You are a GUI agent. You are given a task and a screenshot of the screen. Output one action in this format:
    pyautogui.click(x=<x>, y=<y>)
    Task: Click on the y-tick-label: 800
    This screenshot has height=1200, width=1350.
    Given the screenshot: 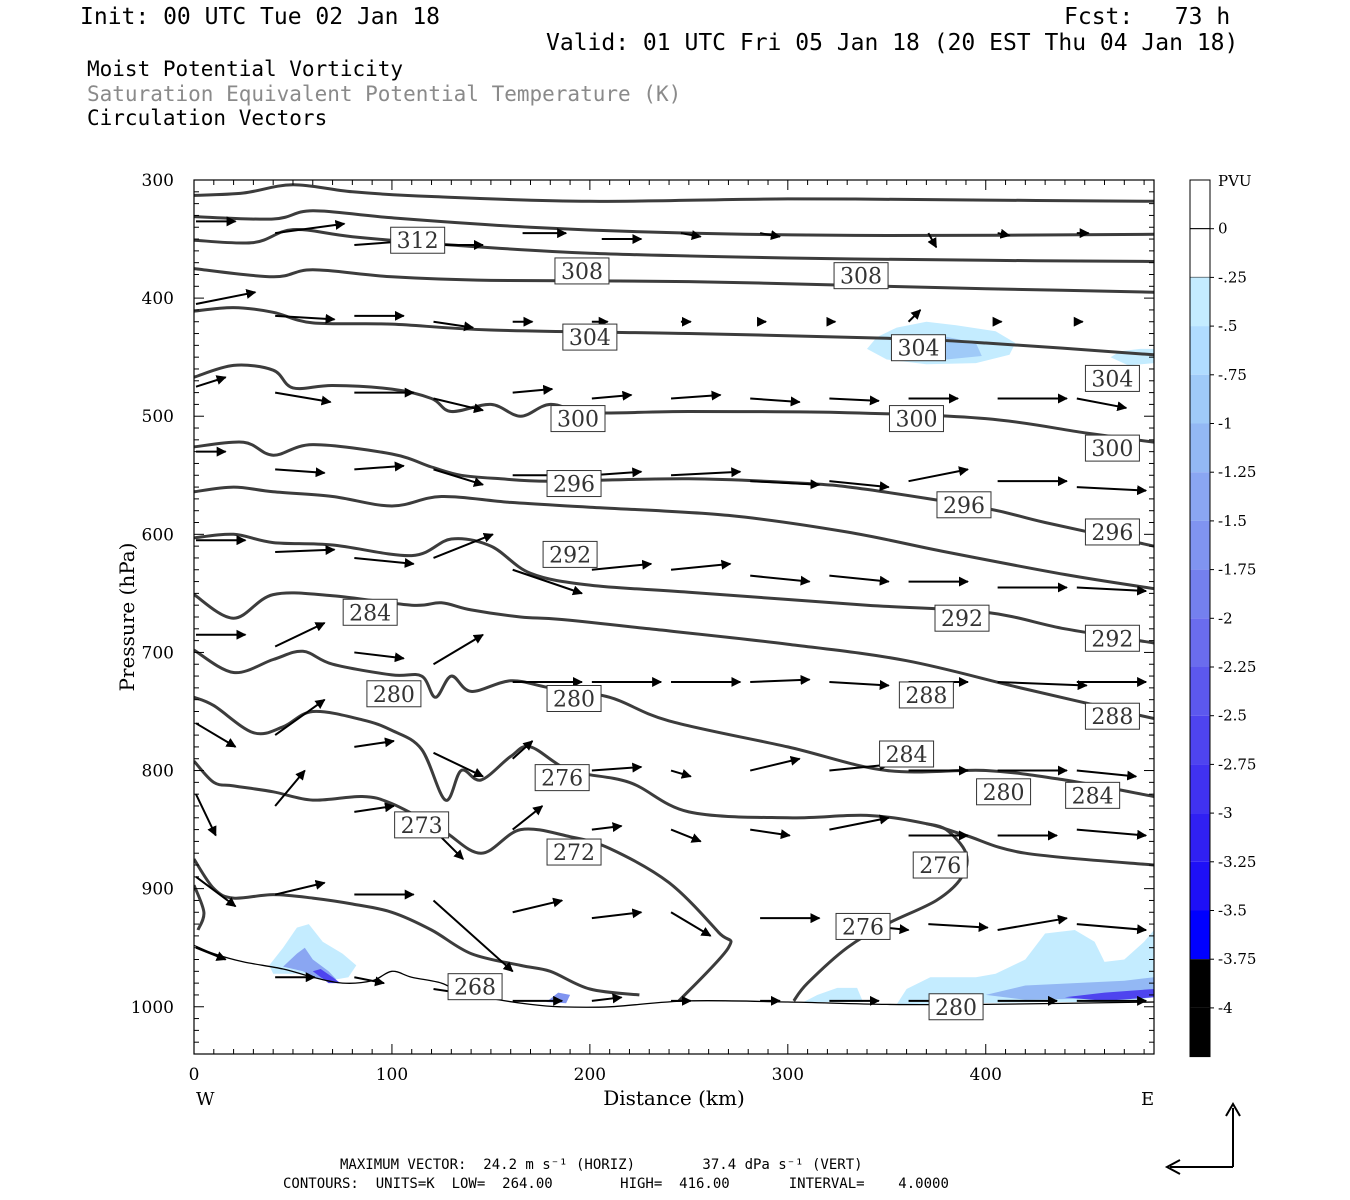 What is the action you would take?
    pyautogui.click(x=158, y=772)
    